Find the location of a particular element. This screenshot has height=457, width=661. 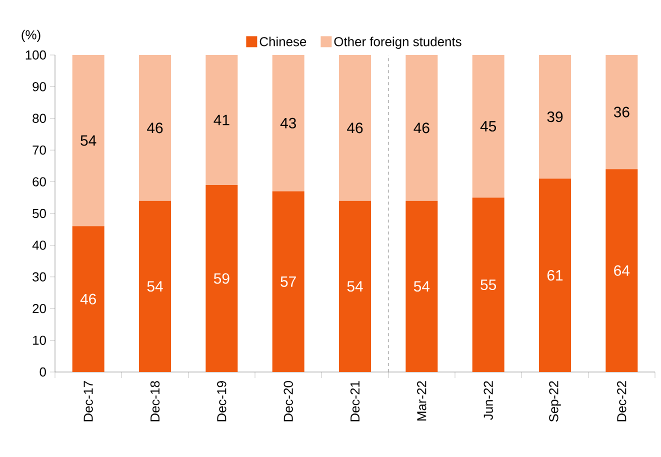

data-label: 57 is located at coordinates (288, 281).